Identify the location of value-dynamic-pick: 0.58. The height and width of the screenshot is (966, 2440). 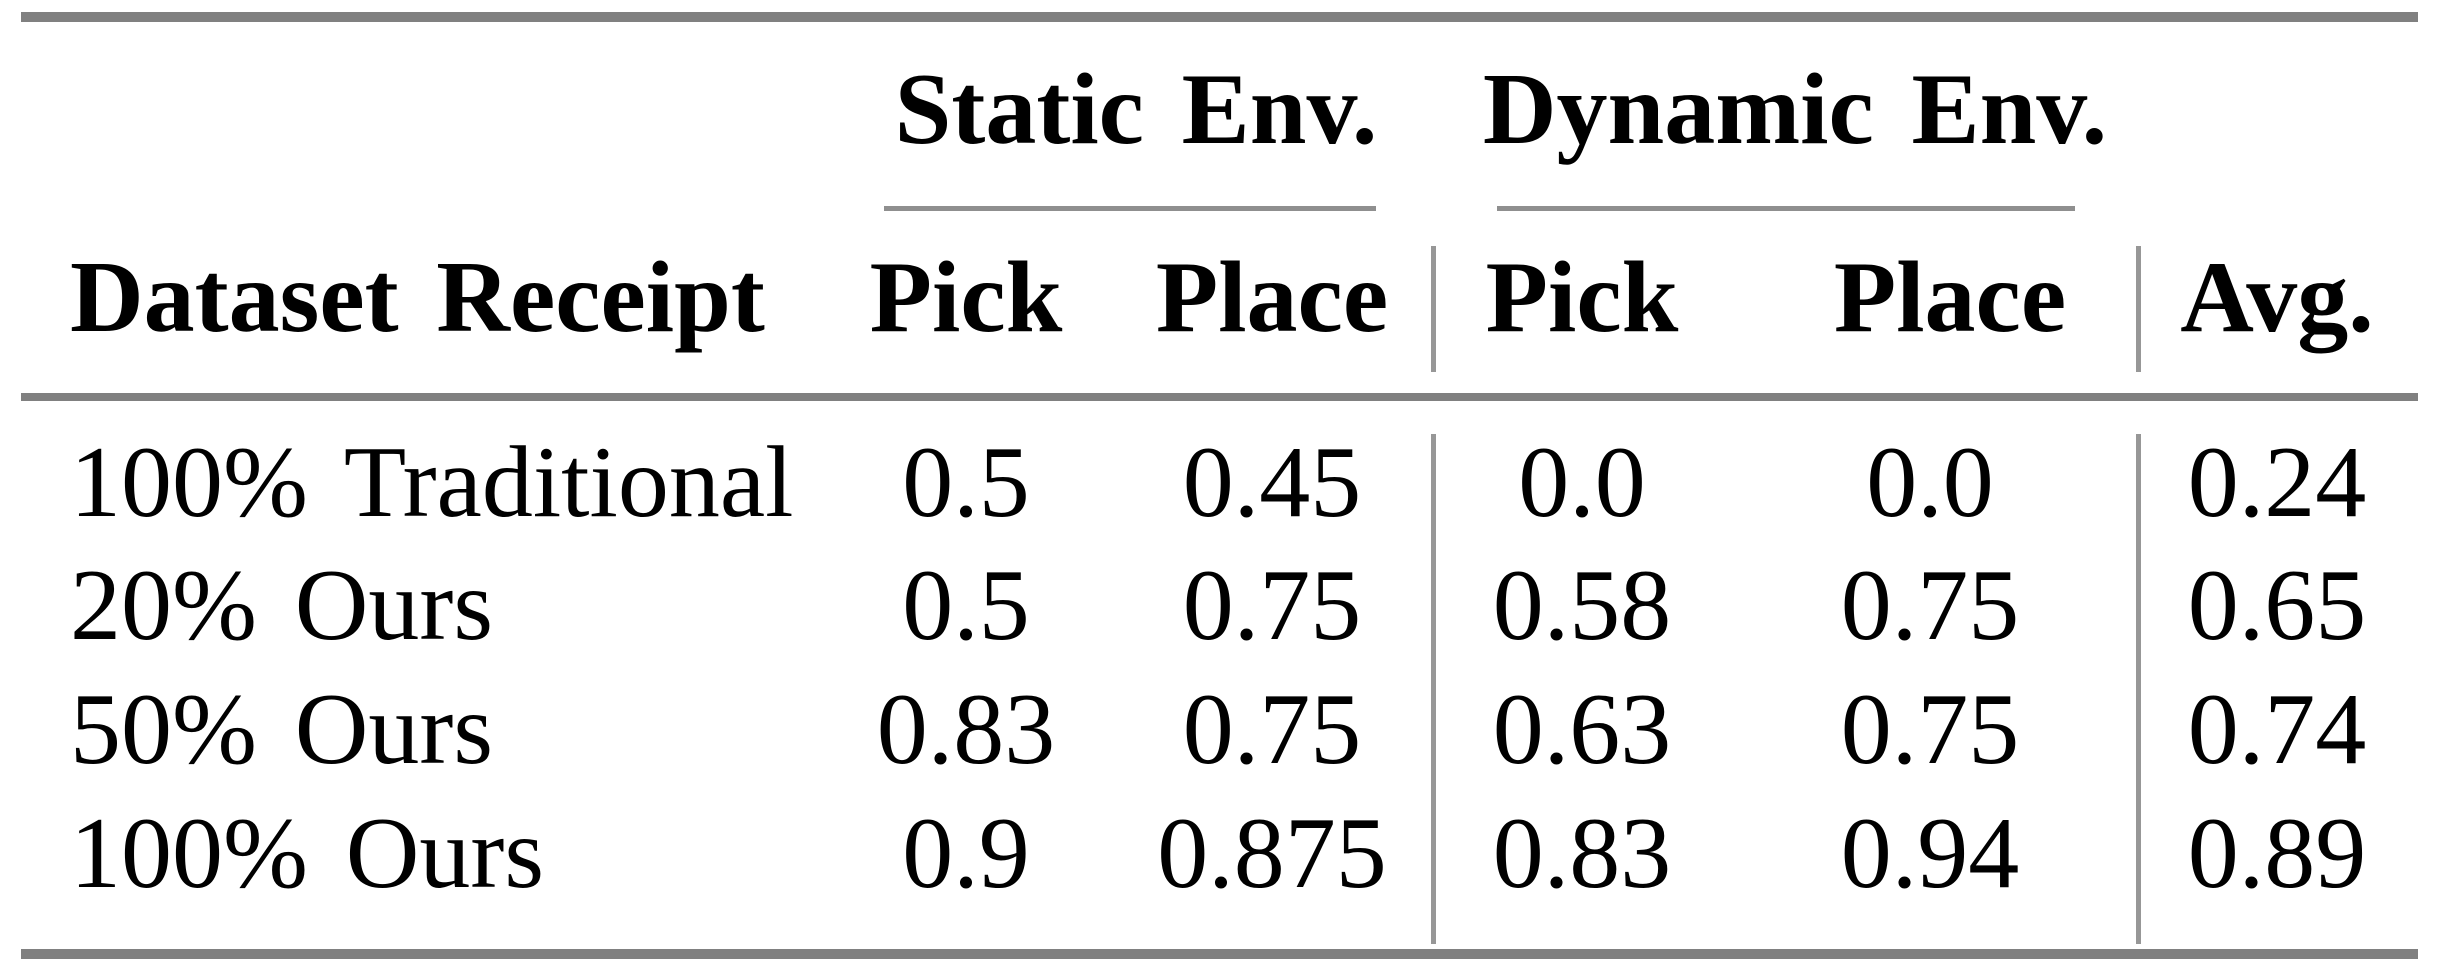
(1582, 605).